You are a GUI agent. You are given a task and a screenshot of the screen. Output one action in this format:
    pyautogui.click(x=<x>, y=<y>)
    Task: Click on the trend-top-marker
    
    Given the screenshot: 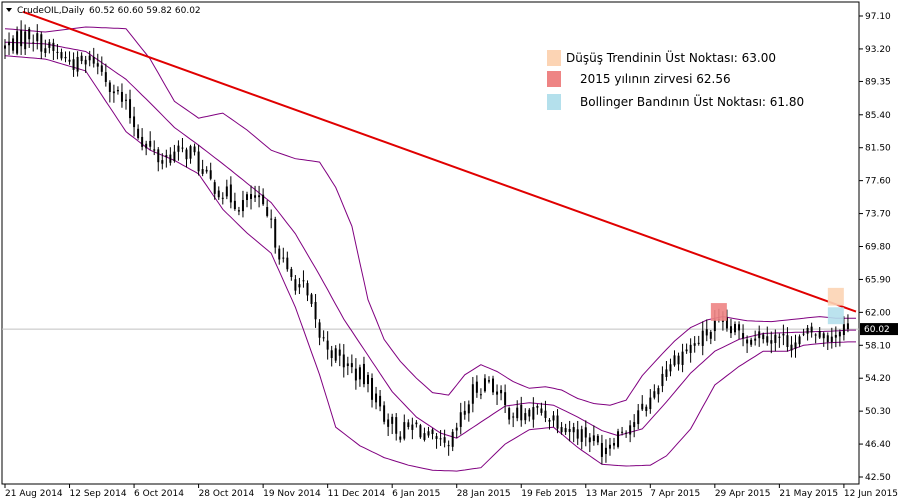 What is the action you would take?
    pyautogui.click(x=835, y=296)
    